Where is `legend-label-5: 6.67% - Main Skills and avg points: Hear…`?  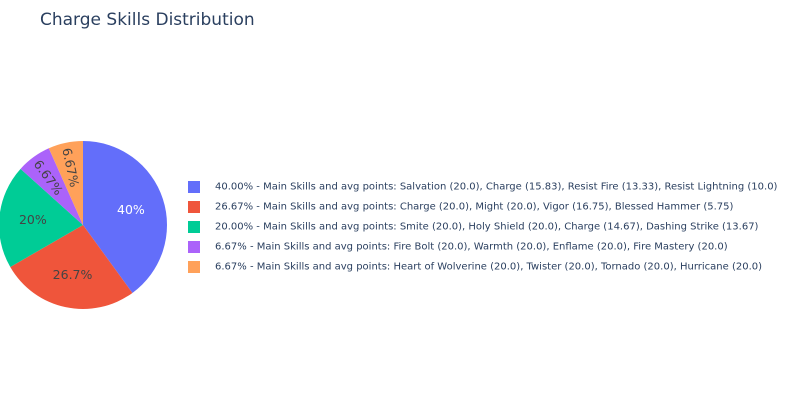
legend-label-5: 6.67% - Main Skills and avg points: Hear… is located at coordinates (488, 267).